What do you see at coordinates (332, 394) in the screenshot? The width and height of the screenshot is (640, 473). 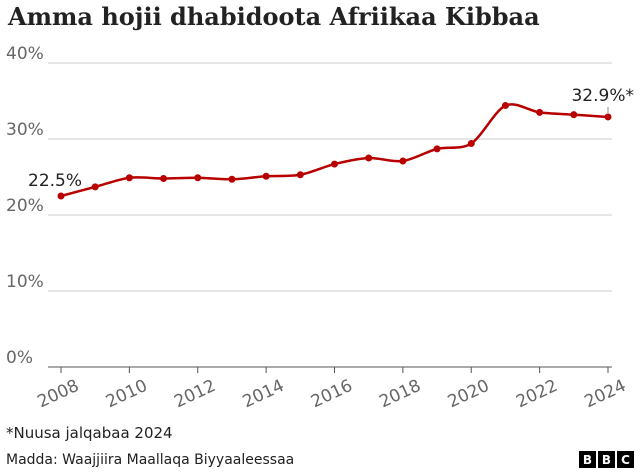 I see `x-tick-label: 2016` at bounding box center [332, 394].